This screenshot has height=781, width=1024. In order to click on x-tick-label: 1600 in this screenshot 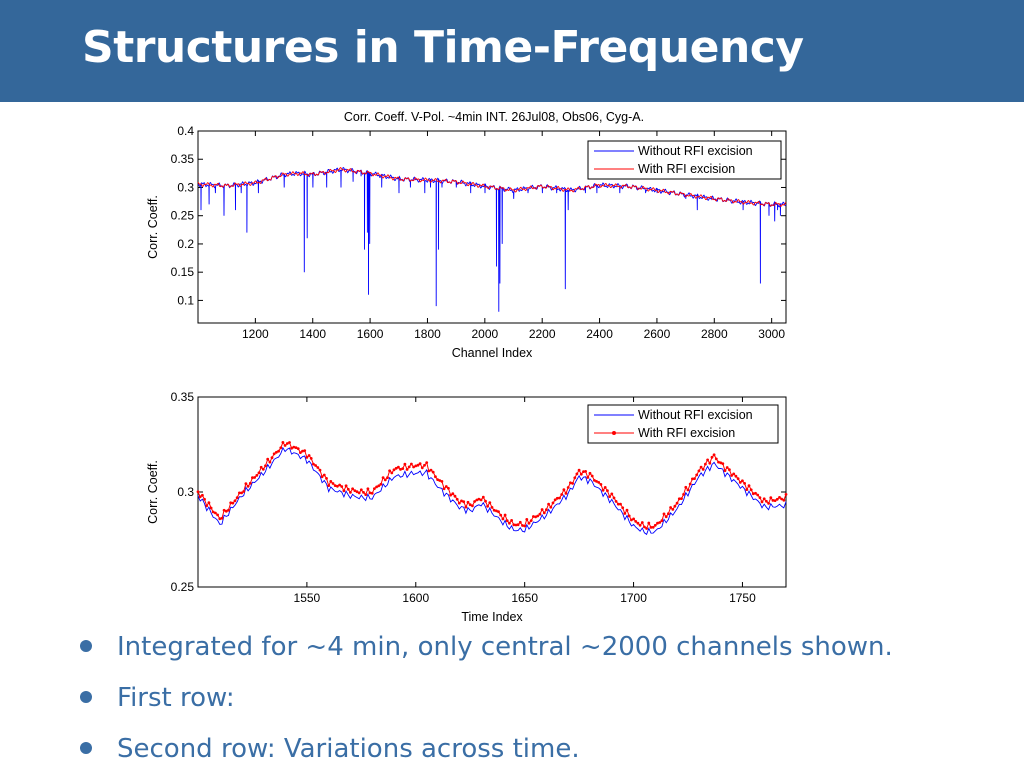, I will do `click(370, 334)`.